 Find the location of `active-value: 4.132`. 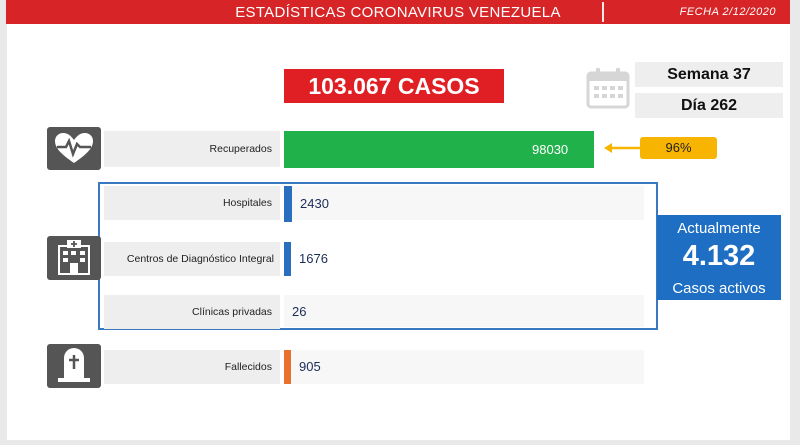

active-value: 4.132 is located at coordinates (719, 256).